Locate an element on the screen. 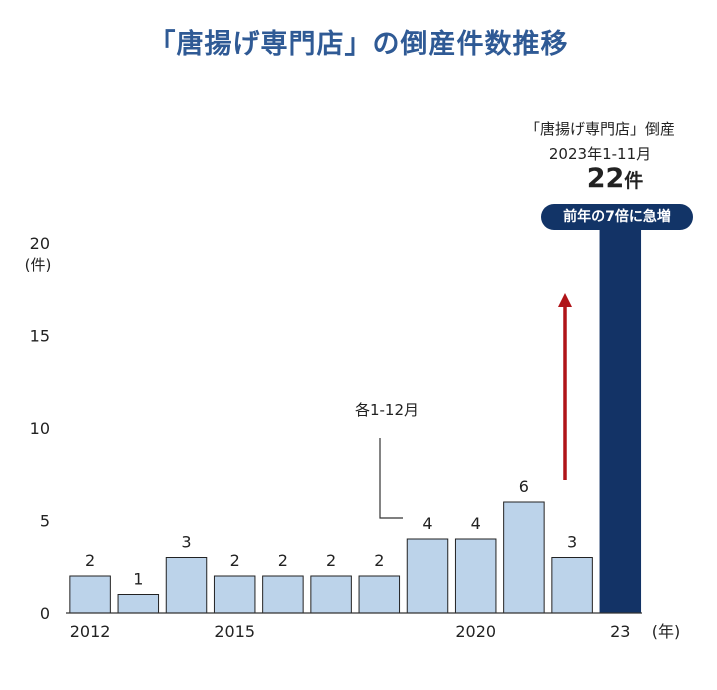 Image resolution: width=717 pixels, height=690 pixels. x-tick-label: 2012 is located at coordinates (90, 631).